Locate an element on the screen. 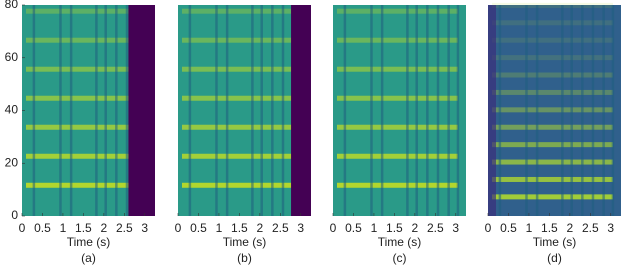 The height and width of the screenshot is (268, 622). panel-caption: (c) is located at coordinates (400, 258).